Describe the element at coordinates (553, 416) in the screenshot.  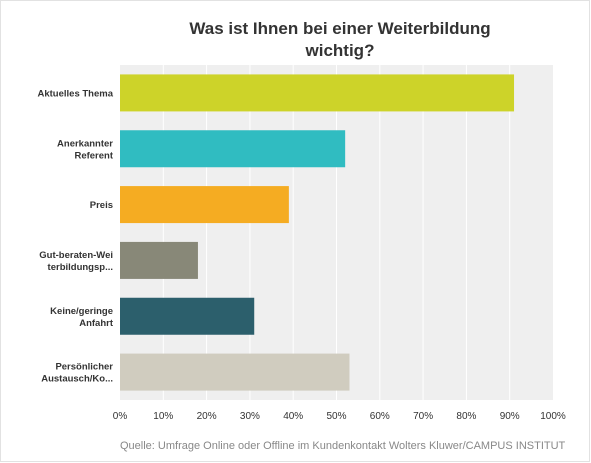
I see `x-tick-label: 100%` at that location.